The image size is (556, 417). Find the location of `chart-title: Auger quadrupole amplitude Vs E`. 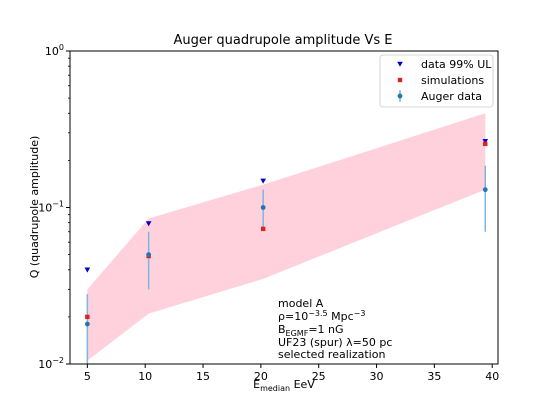

chart-title: Auger quadrupole amplitude Vs E is located at coordinates (283, 40).